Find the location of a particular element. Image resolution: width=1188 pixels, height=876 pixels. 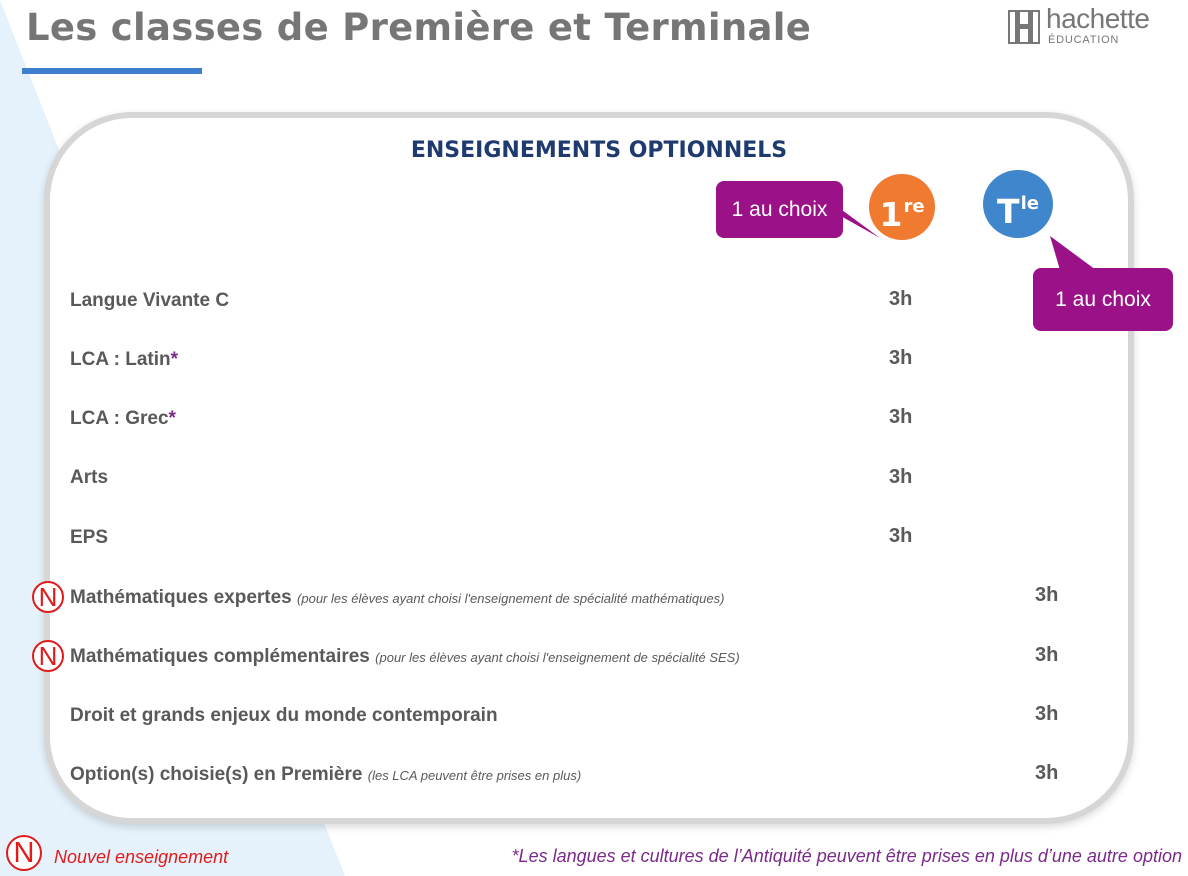

callout-tle-tail is located at coordinates (1073, 253).